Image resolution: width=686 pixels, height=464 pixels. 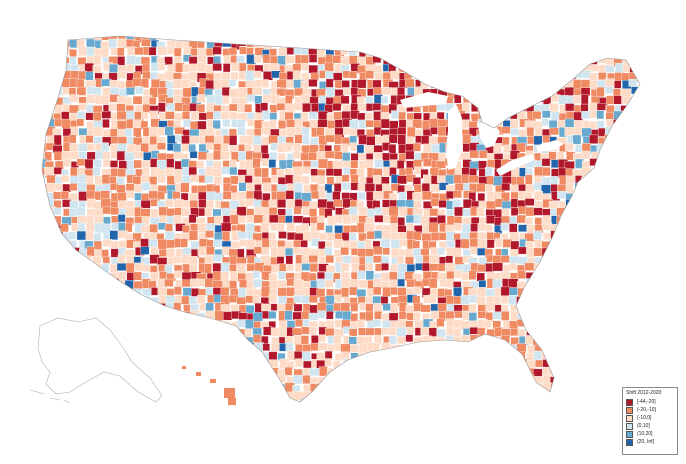 What do you see at coordinates (650, 426) in the screenshot?
I see `legend-item: (0,10]` at bounding box center [650, 426].